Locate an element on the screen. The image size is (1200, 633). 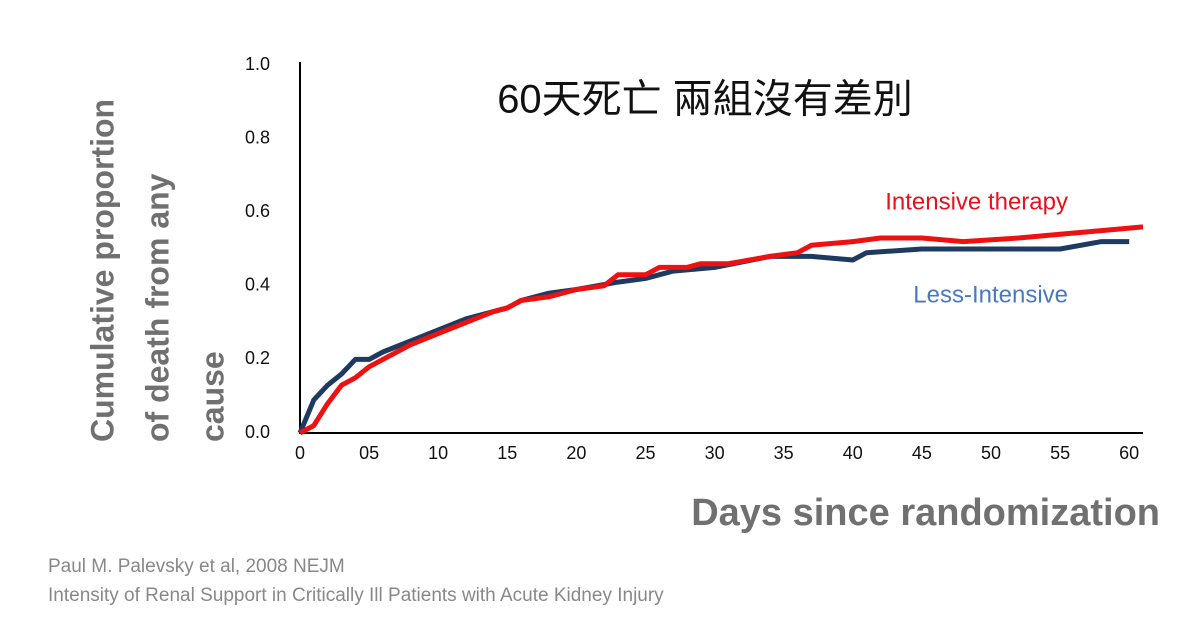
legend-label: Less-Intensive is located at coordinates (990, 294).